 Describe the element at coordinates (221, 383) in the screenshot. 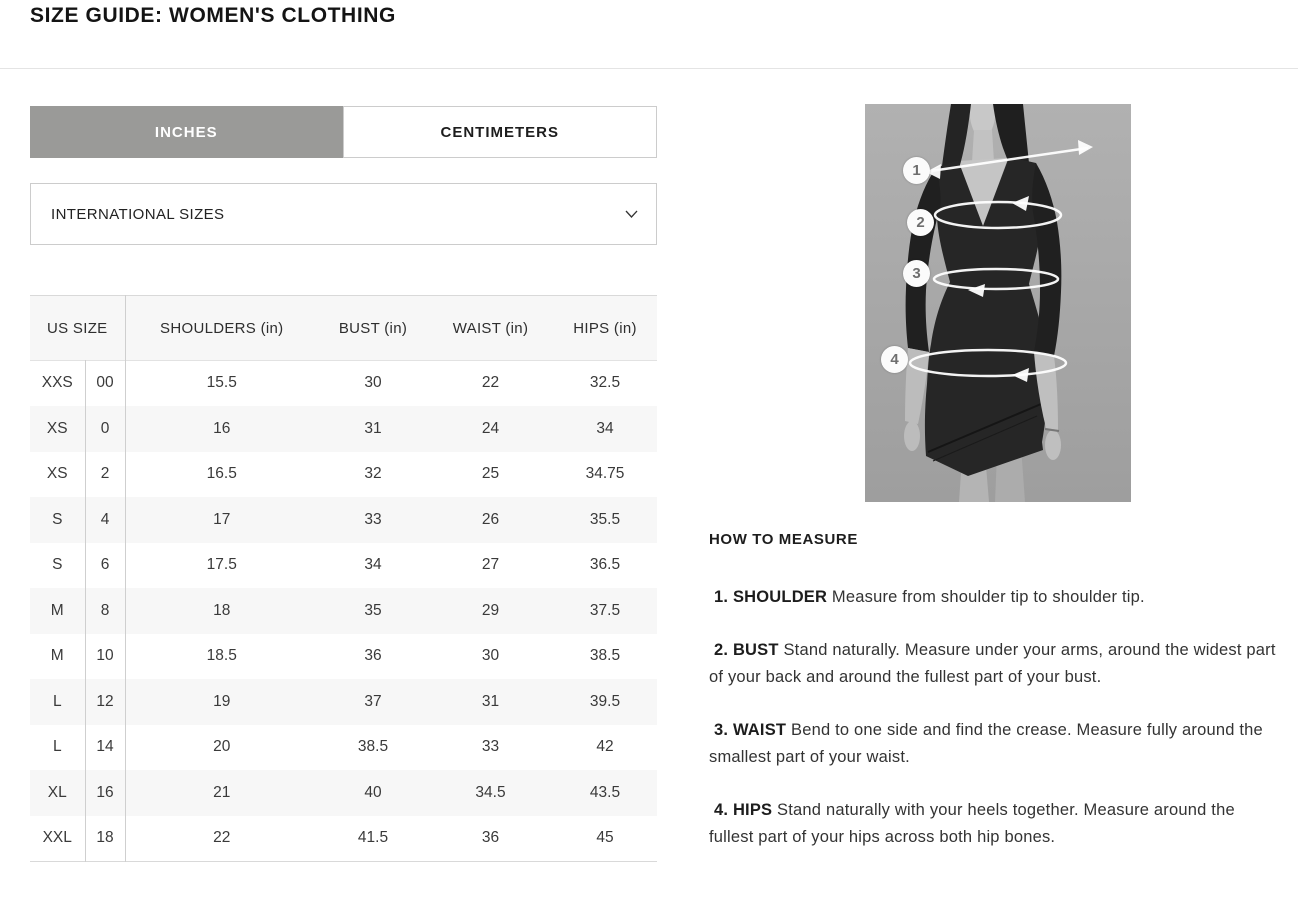

I see `cell-shoulders: 15.5` at that location.